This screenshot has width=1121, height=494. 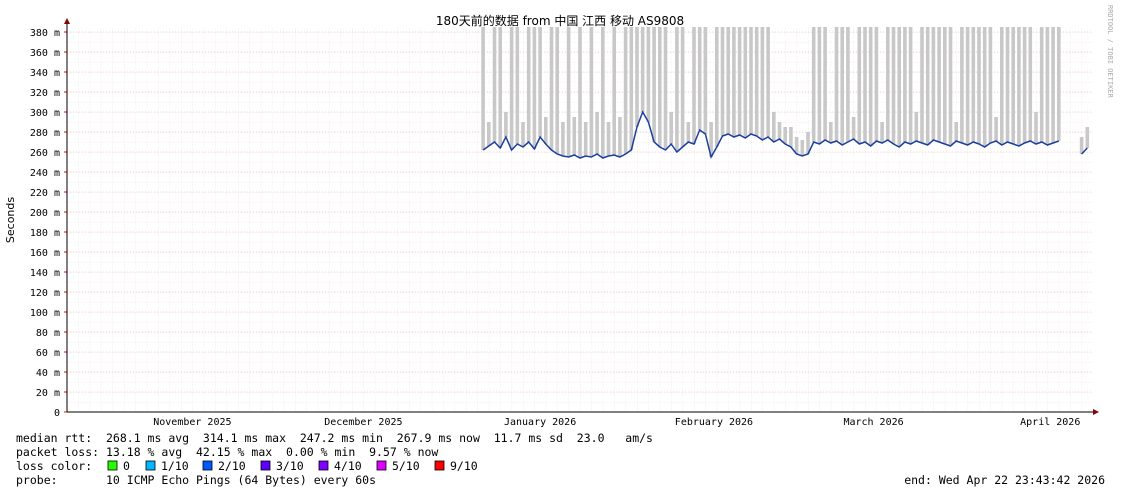 I want to click on loss-color-text: 1/10, so click(x=175, y=466).